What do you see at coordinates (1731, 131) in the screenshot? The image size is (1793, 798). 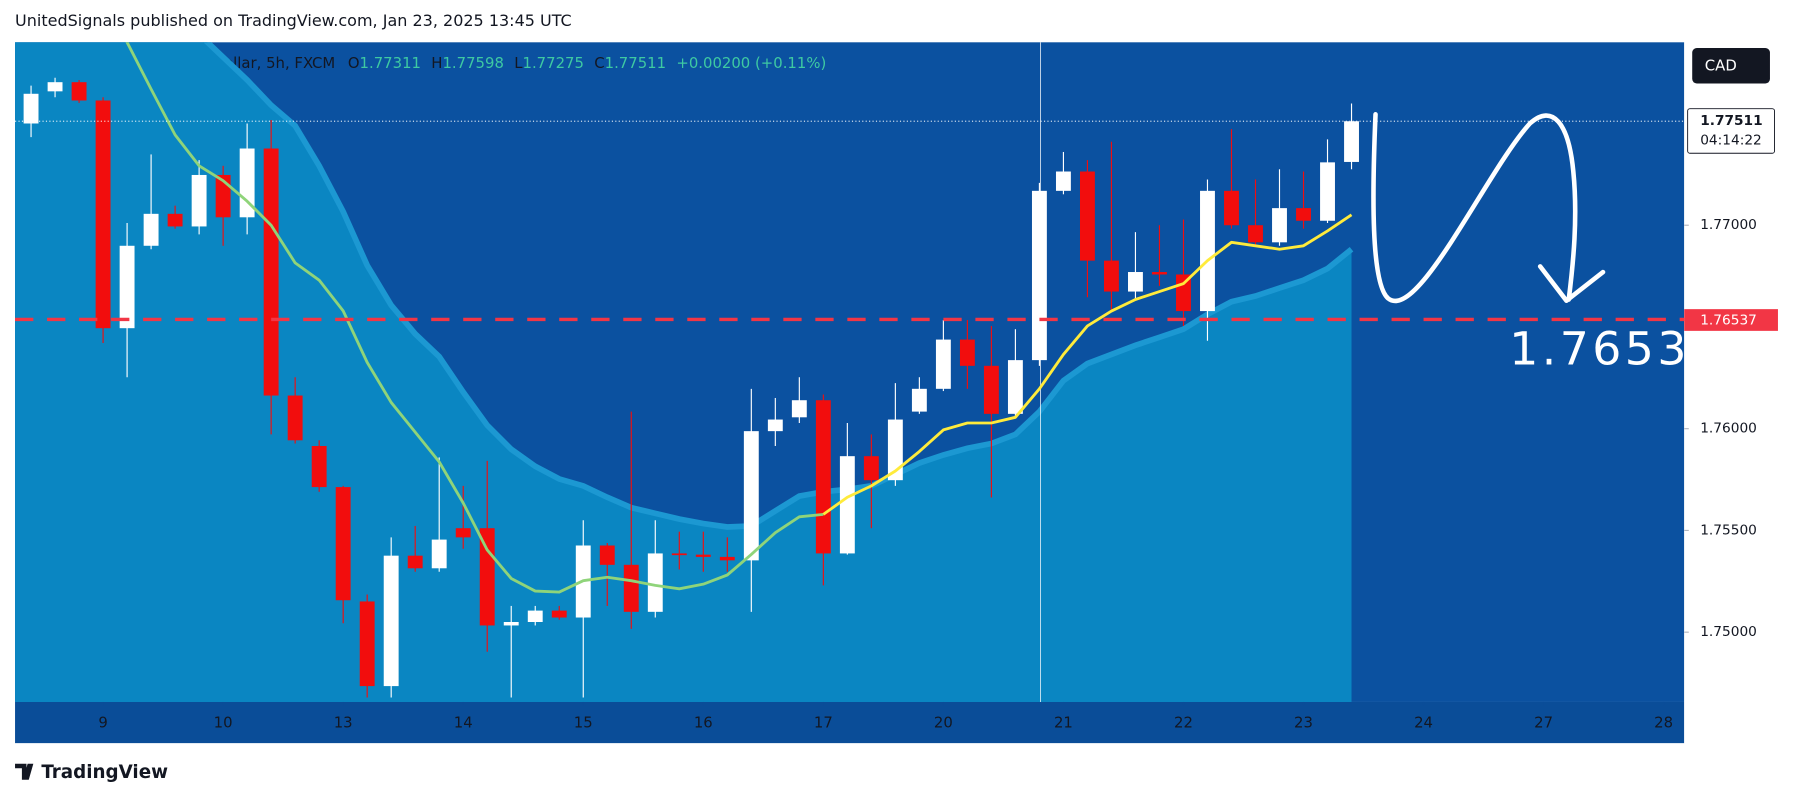 I see `current-price-box` at bounding box center [1731, 131].